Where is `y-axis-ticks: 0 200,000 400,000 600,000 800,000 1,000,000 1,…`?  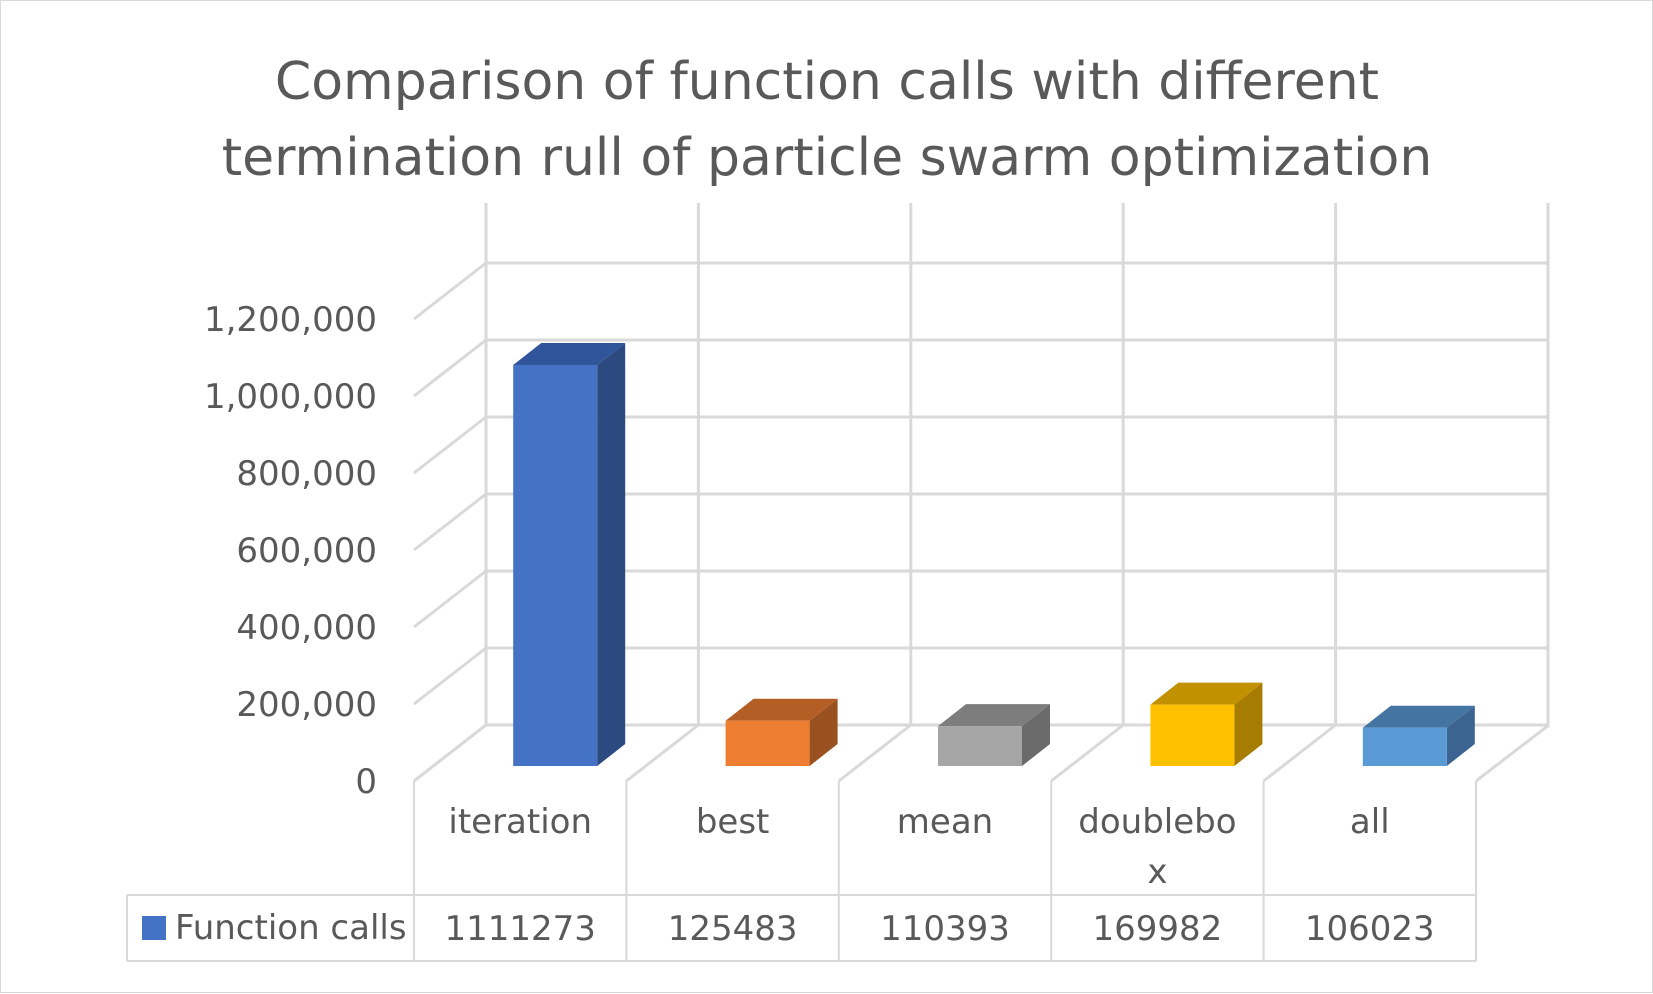
y-axis-ticks: 0 200,000 400,000 600,000 800,000 1,000,000 1,… is located at coordinates (290, 551).